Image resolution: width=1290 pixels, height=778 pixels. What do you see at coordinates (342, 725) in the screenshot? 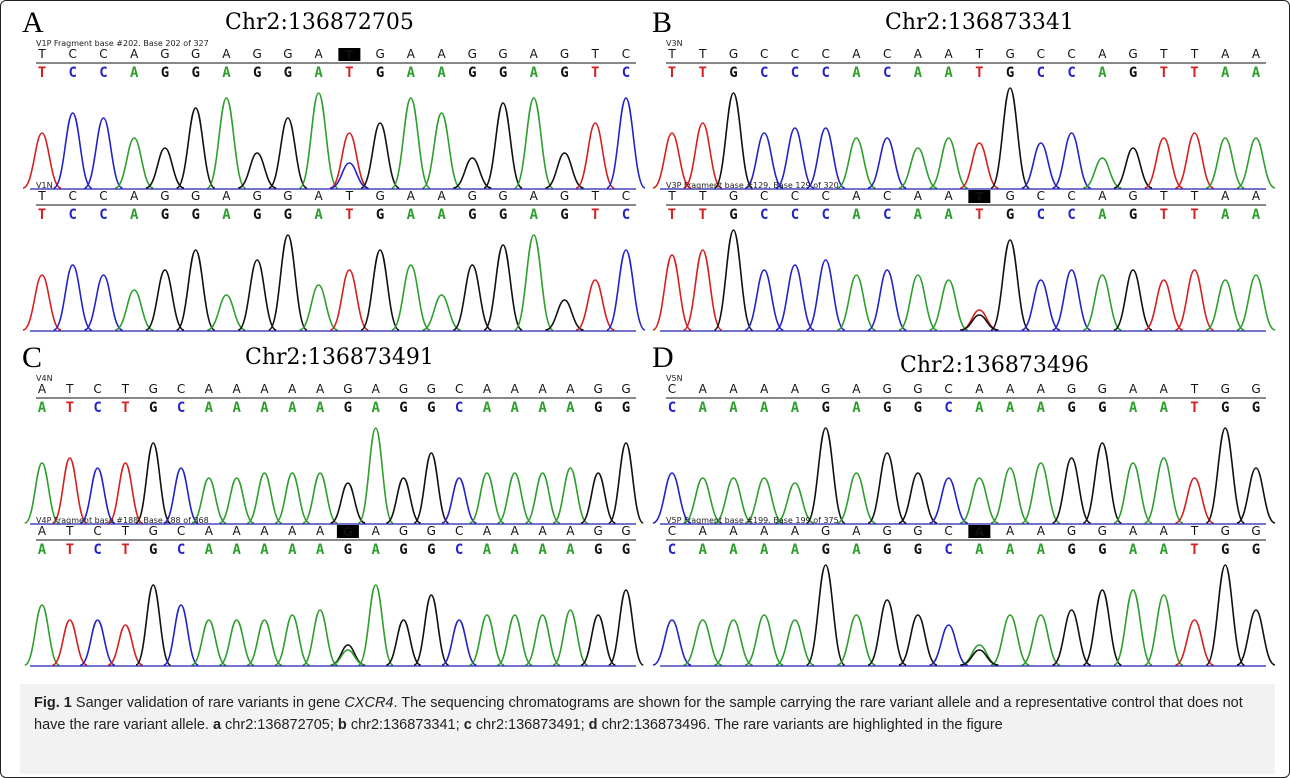
I see `caption-key-b: b` at bounding box center [342, 725].